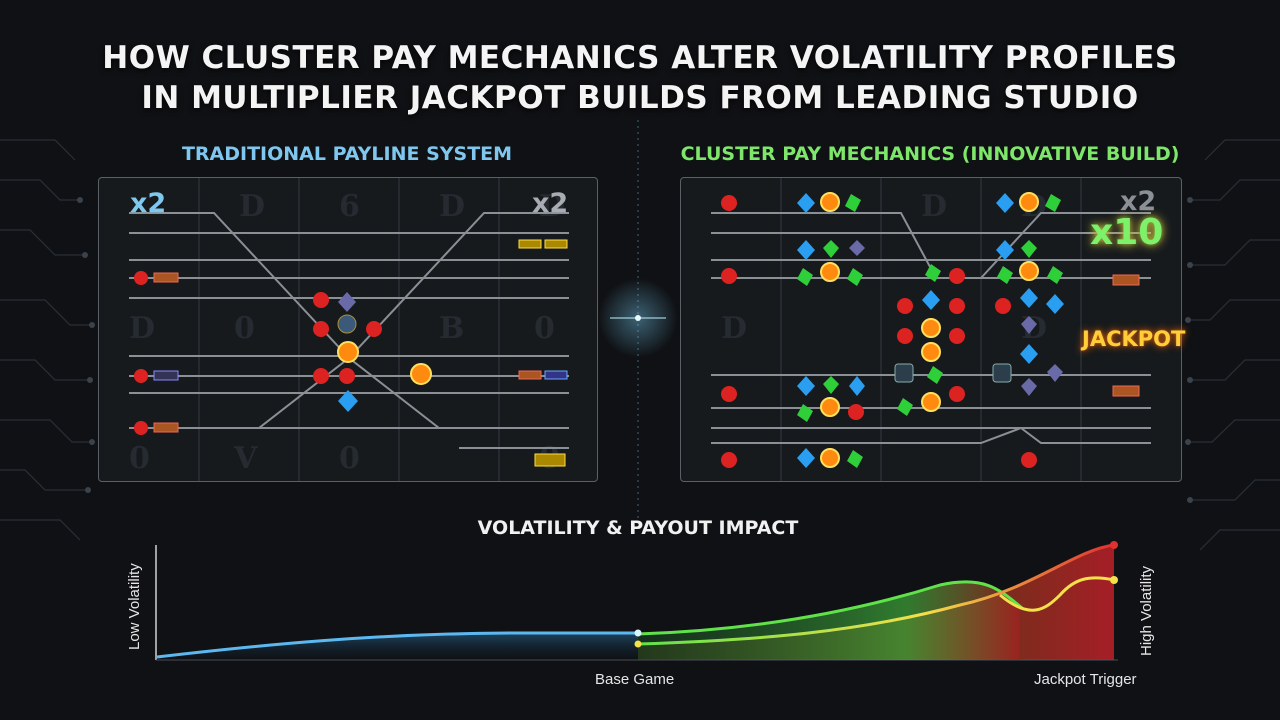  I want to click on jackpot-trigger-label: Jackpot Trigger, so click(1085, 679).